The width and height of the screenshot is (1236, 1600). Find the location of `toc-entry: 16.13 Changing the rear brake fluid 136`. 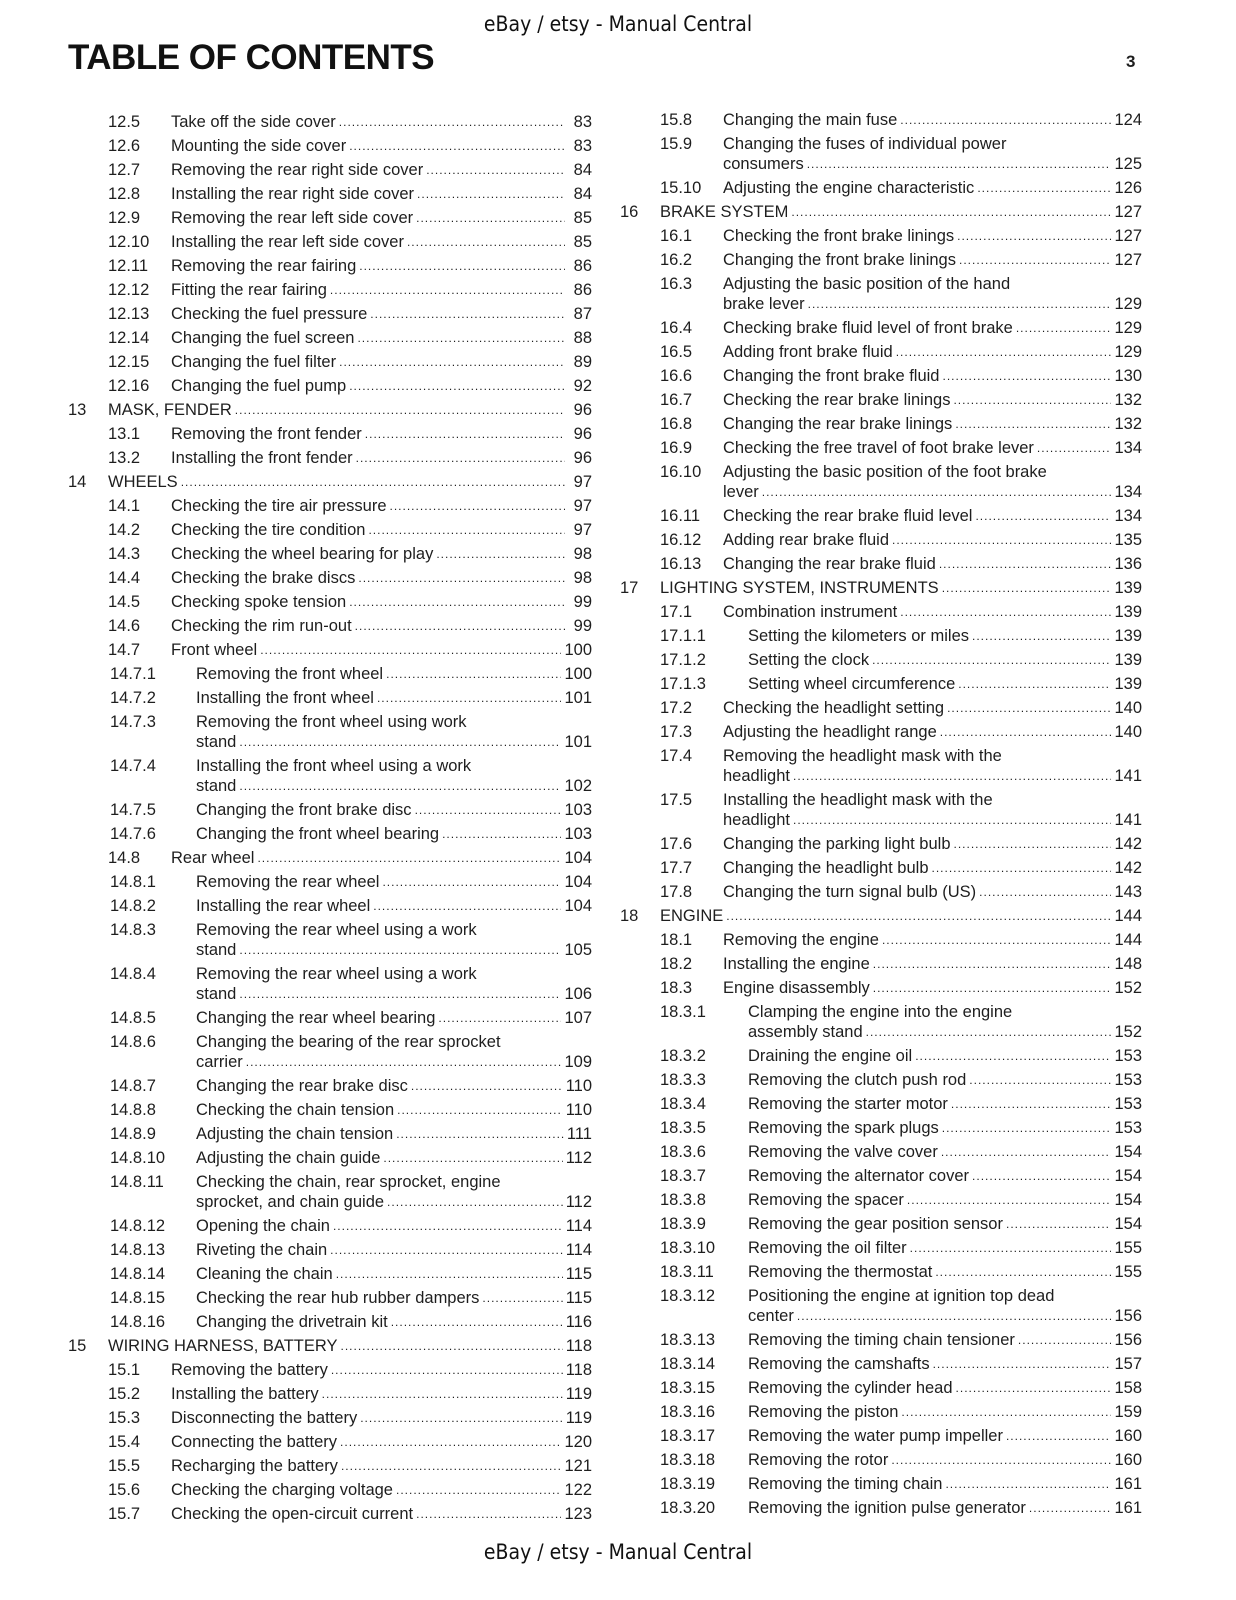

toc-entry: 16.13 Changing the rear brake fluid 136 is located at coordinates (881, 564).